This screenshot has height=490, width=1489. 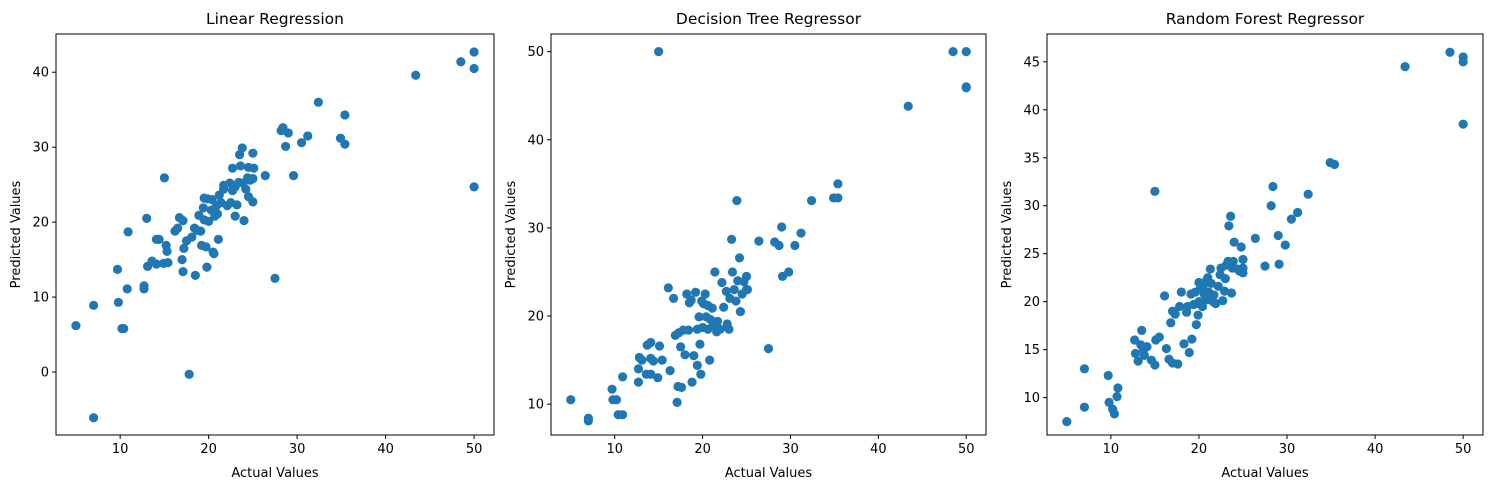 What do you see at coordinates (275, 473) in the screenshot?
I see `x-axis-label: Actual Values` at bounding box center [275, 473].